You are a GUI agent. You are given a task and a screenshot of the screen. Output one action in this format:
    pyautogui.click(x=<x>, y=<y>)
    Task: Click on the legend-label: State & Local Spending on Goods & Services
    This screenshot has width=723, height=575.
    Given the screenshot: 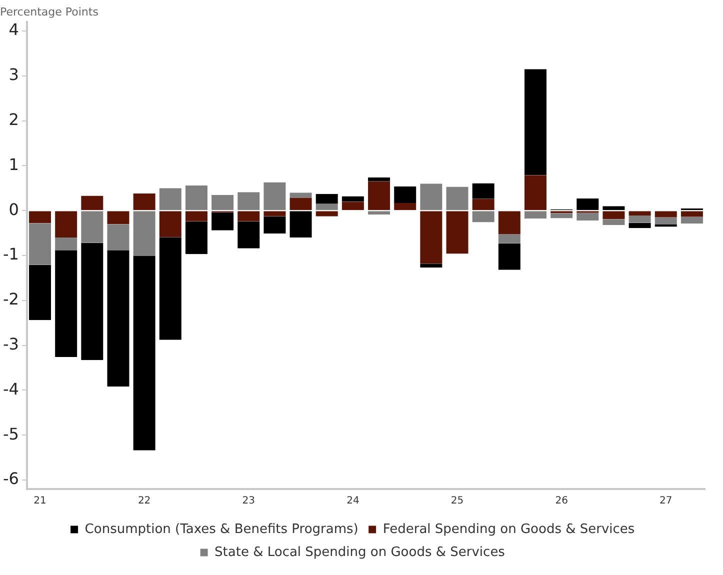 What is the action you would take?
    pyautogui.click(x=360, y=552)
    